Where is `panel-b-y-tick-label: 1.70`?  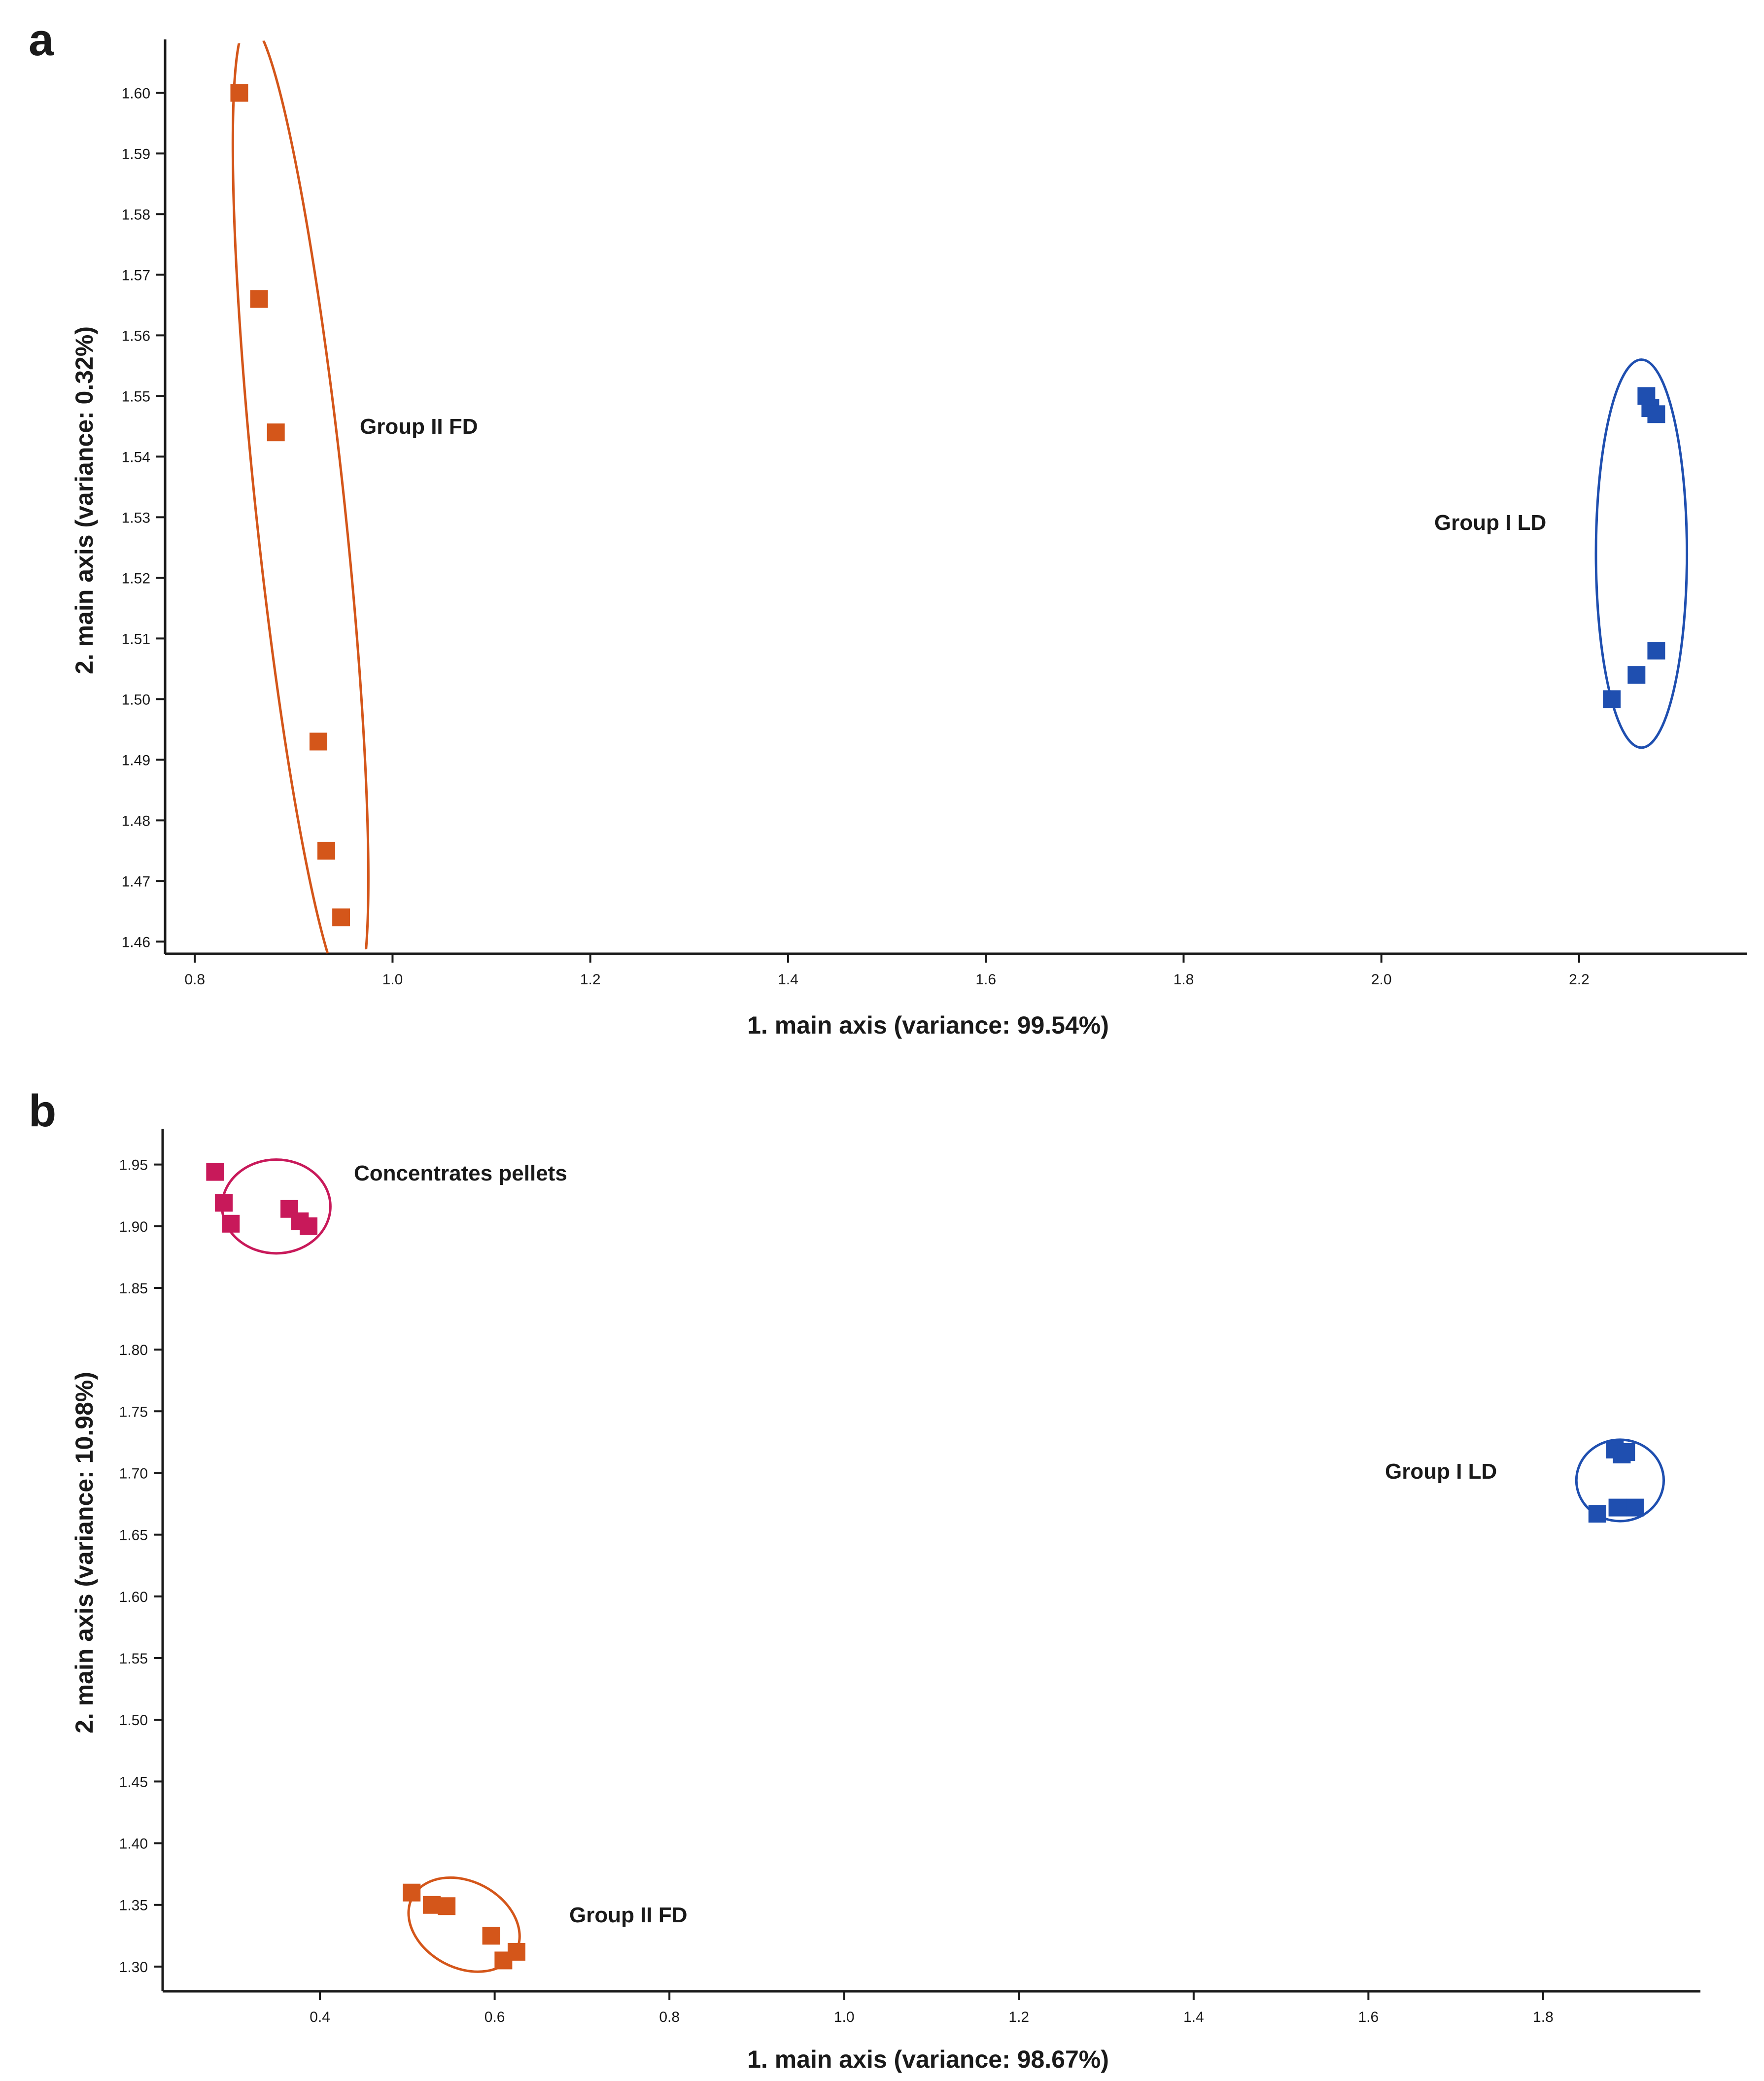
panel-b-y-tick-label: 1.70 is located at coordinates (133, 1473).